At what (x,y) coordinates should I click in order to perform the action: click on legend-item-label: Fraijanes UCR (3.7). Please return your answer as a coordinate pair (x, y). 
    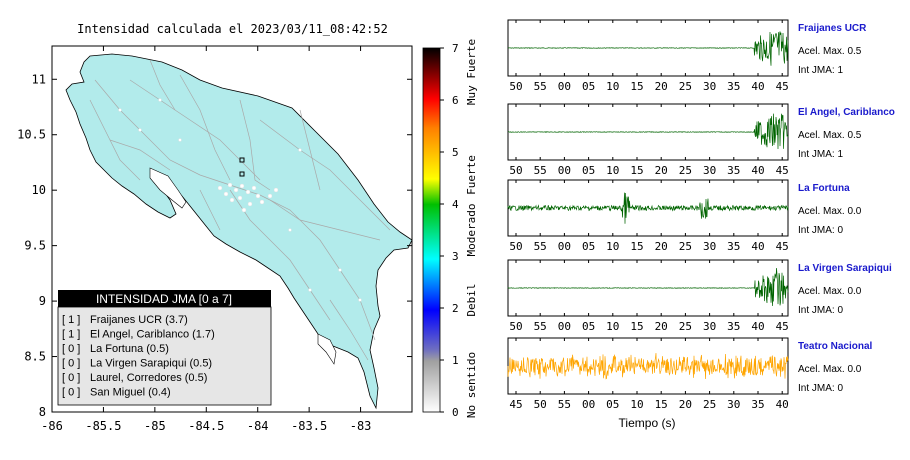
    Looking at the image, I should click on (139, 320).